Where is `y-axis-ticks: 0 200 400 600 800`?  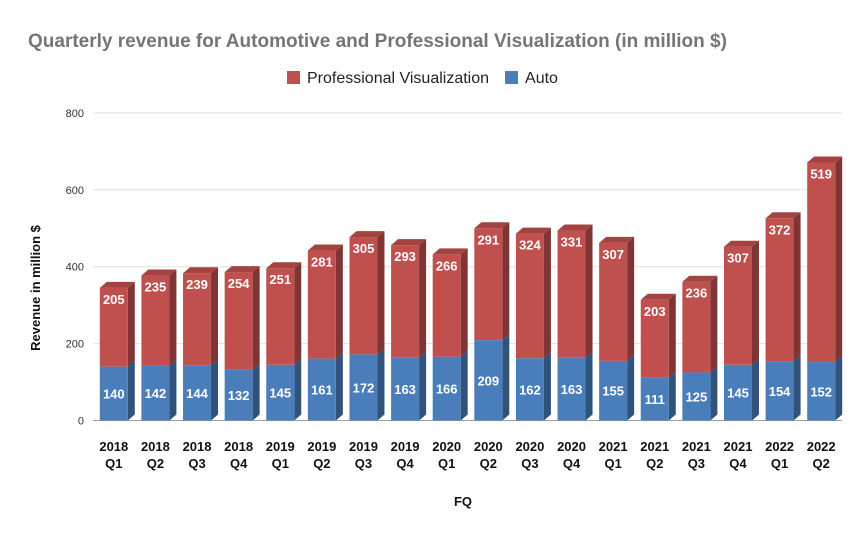 y-axis-ticks: 0 200 400 600 800 is located at coordinates (75, 268).